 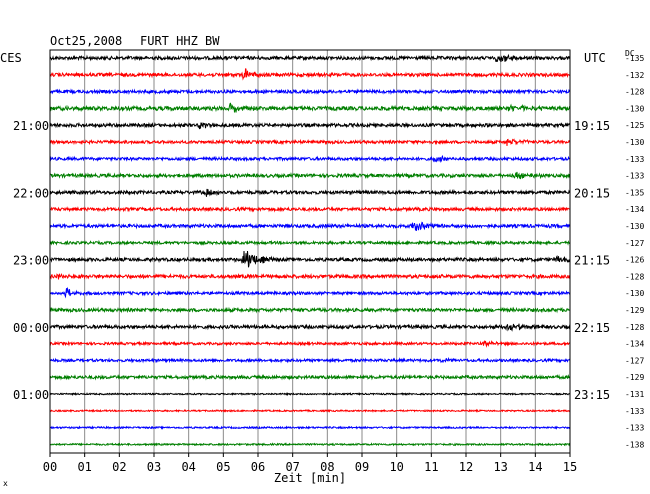 I want to click on left-time-label: 23:00, so click(x=31, y=261).